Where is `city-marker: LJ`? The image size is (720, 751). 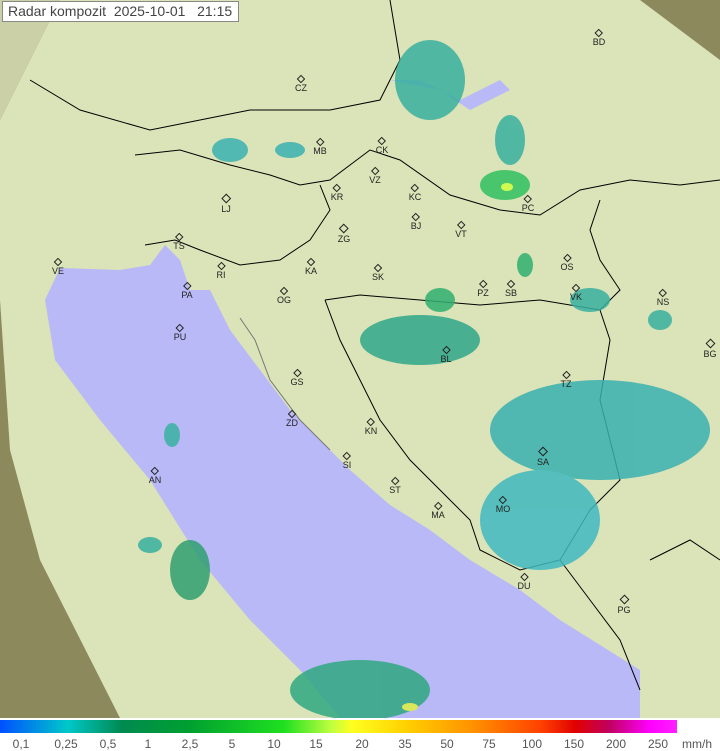
city-marker: LJ is located at coordinates (226, 209).